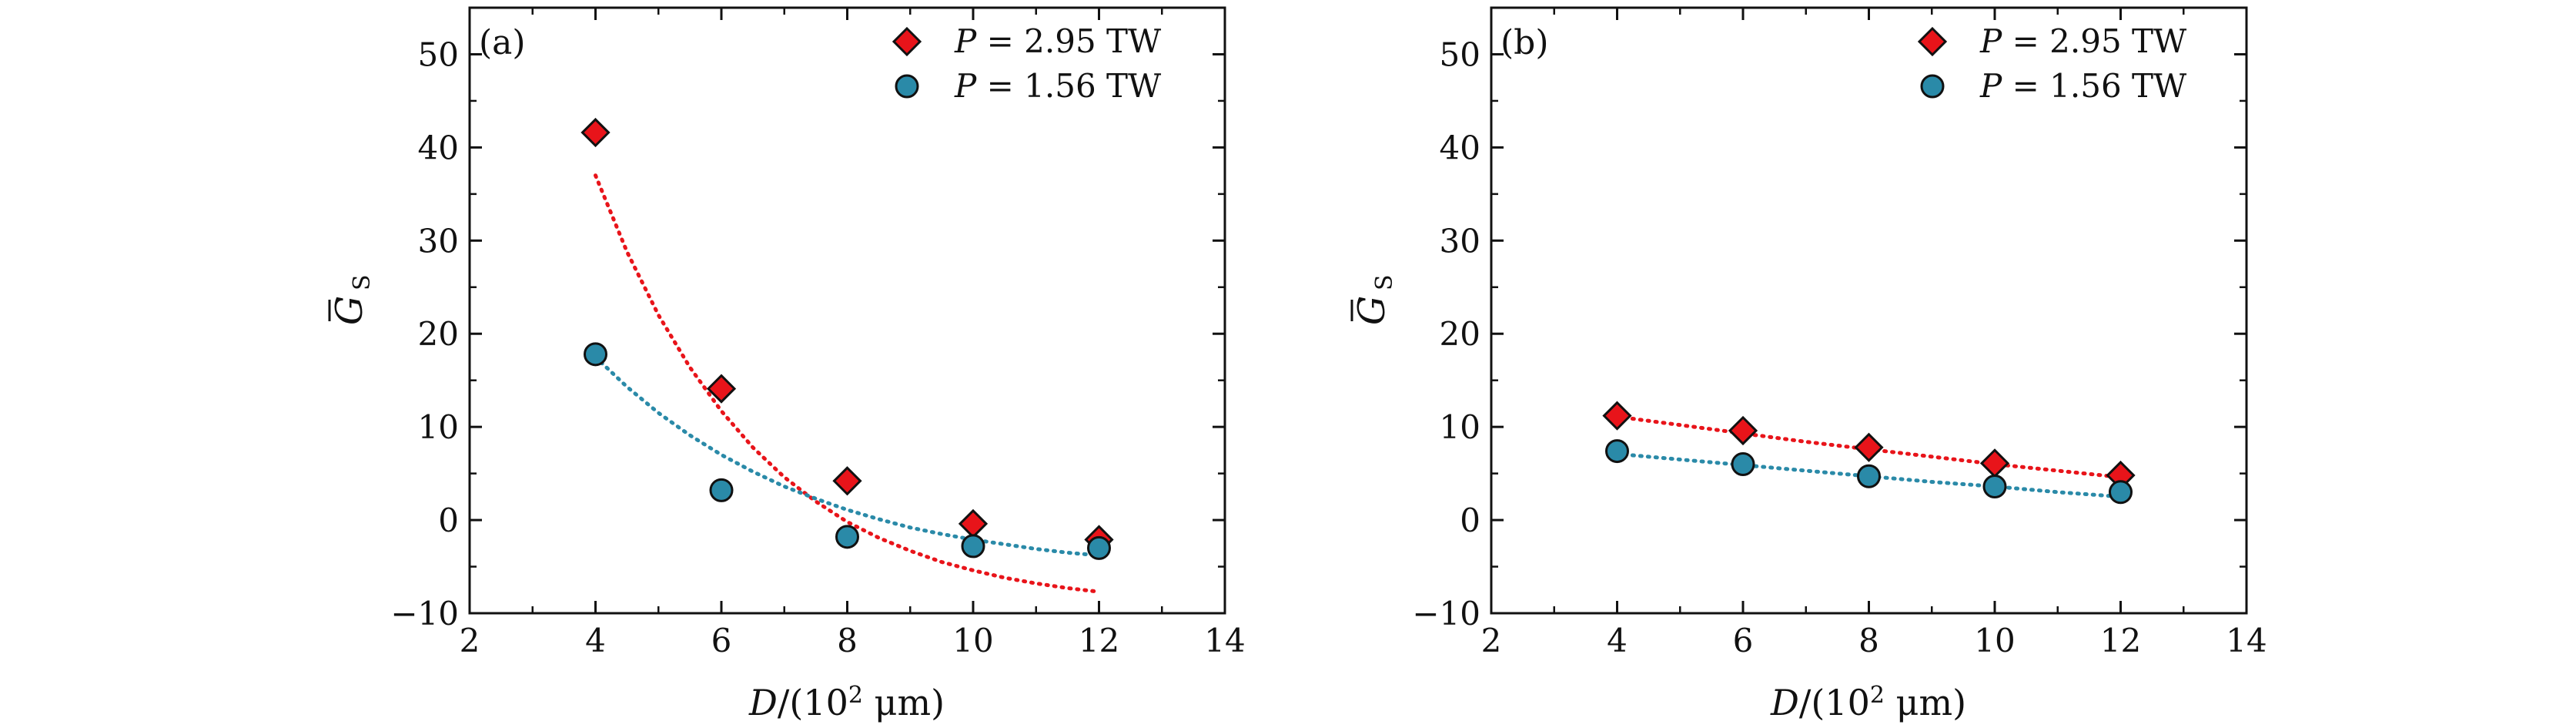  Describe the element at coordinates (847, 702) in the screenshot. I see `x-axis-label-a: D/(102 μm)` at that location.